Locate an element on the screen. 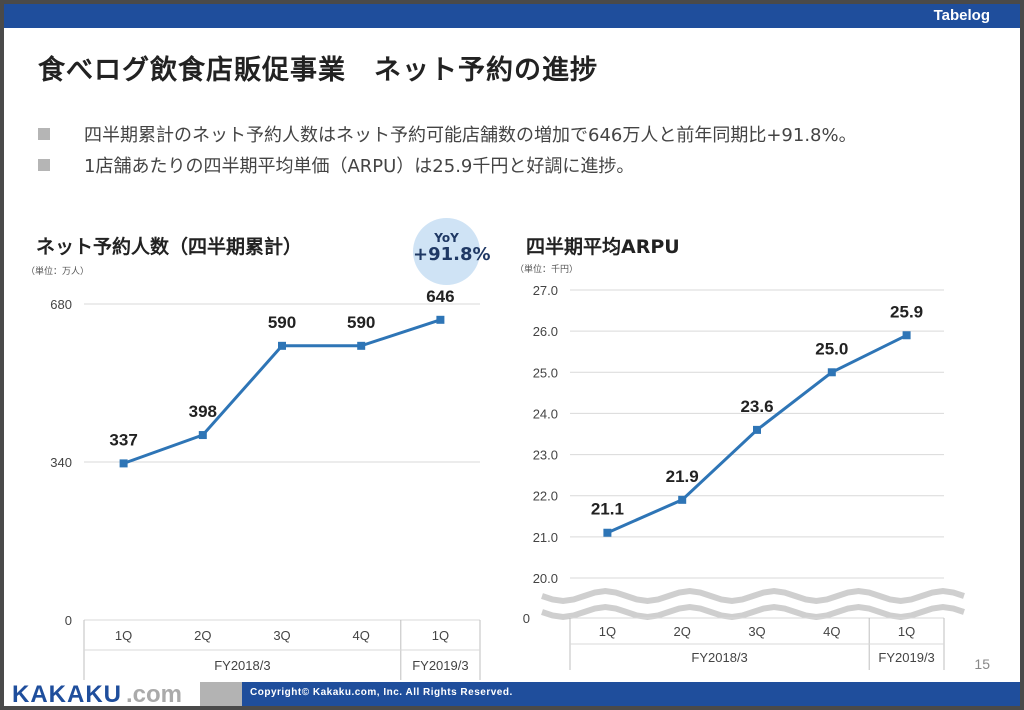 This screenshot has width=1024, height=710. y-tick-label: 24.0 is located at coordinates (545, 413).